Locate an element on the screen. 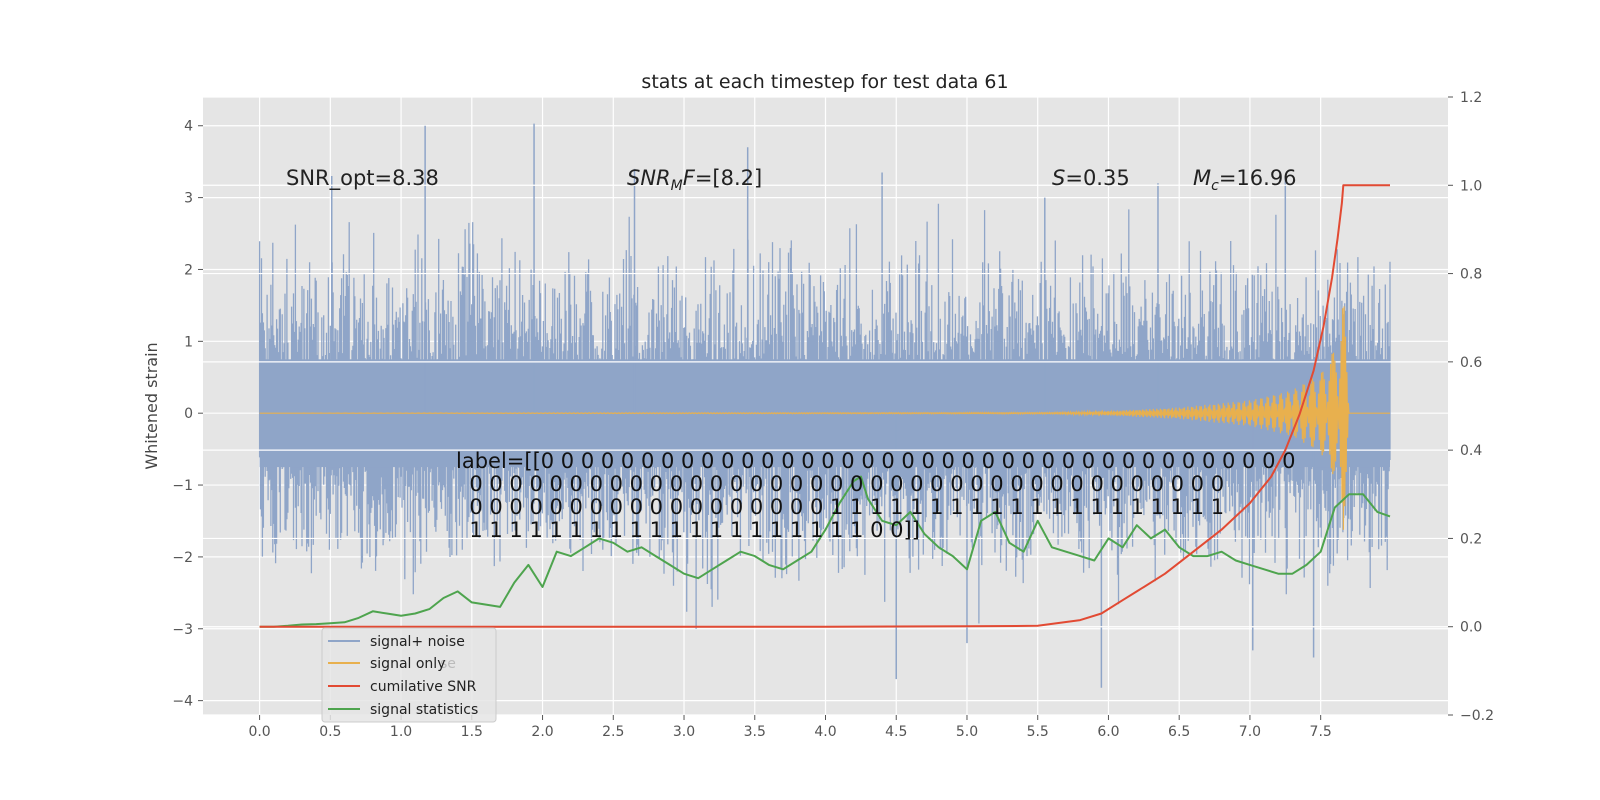 This screenshot has width=1600, height=800. signal-statistics-line is located at coordinates (825, 551).